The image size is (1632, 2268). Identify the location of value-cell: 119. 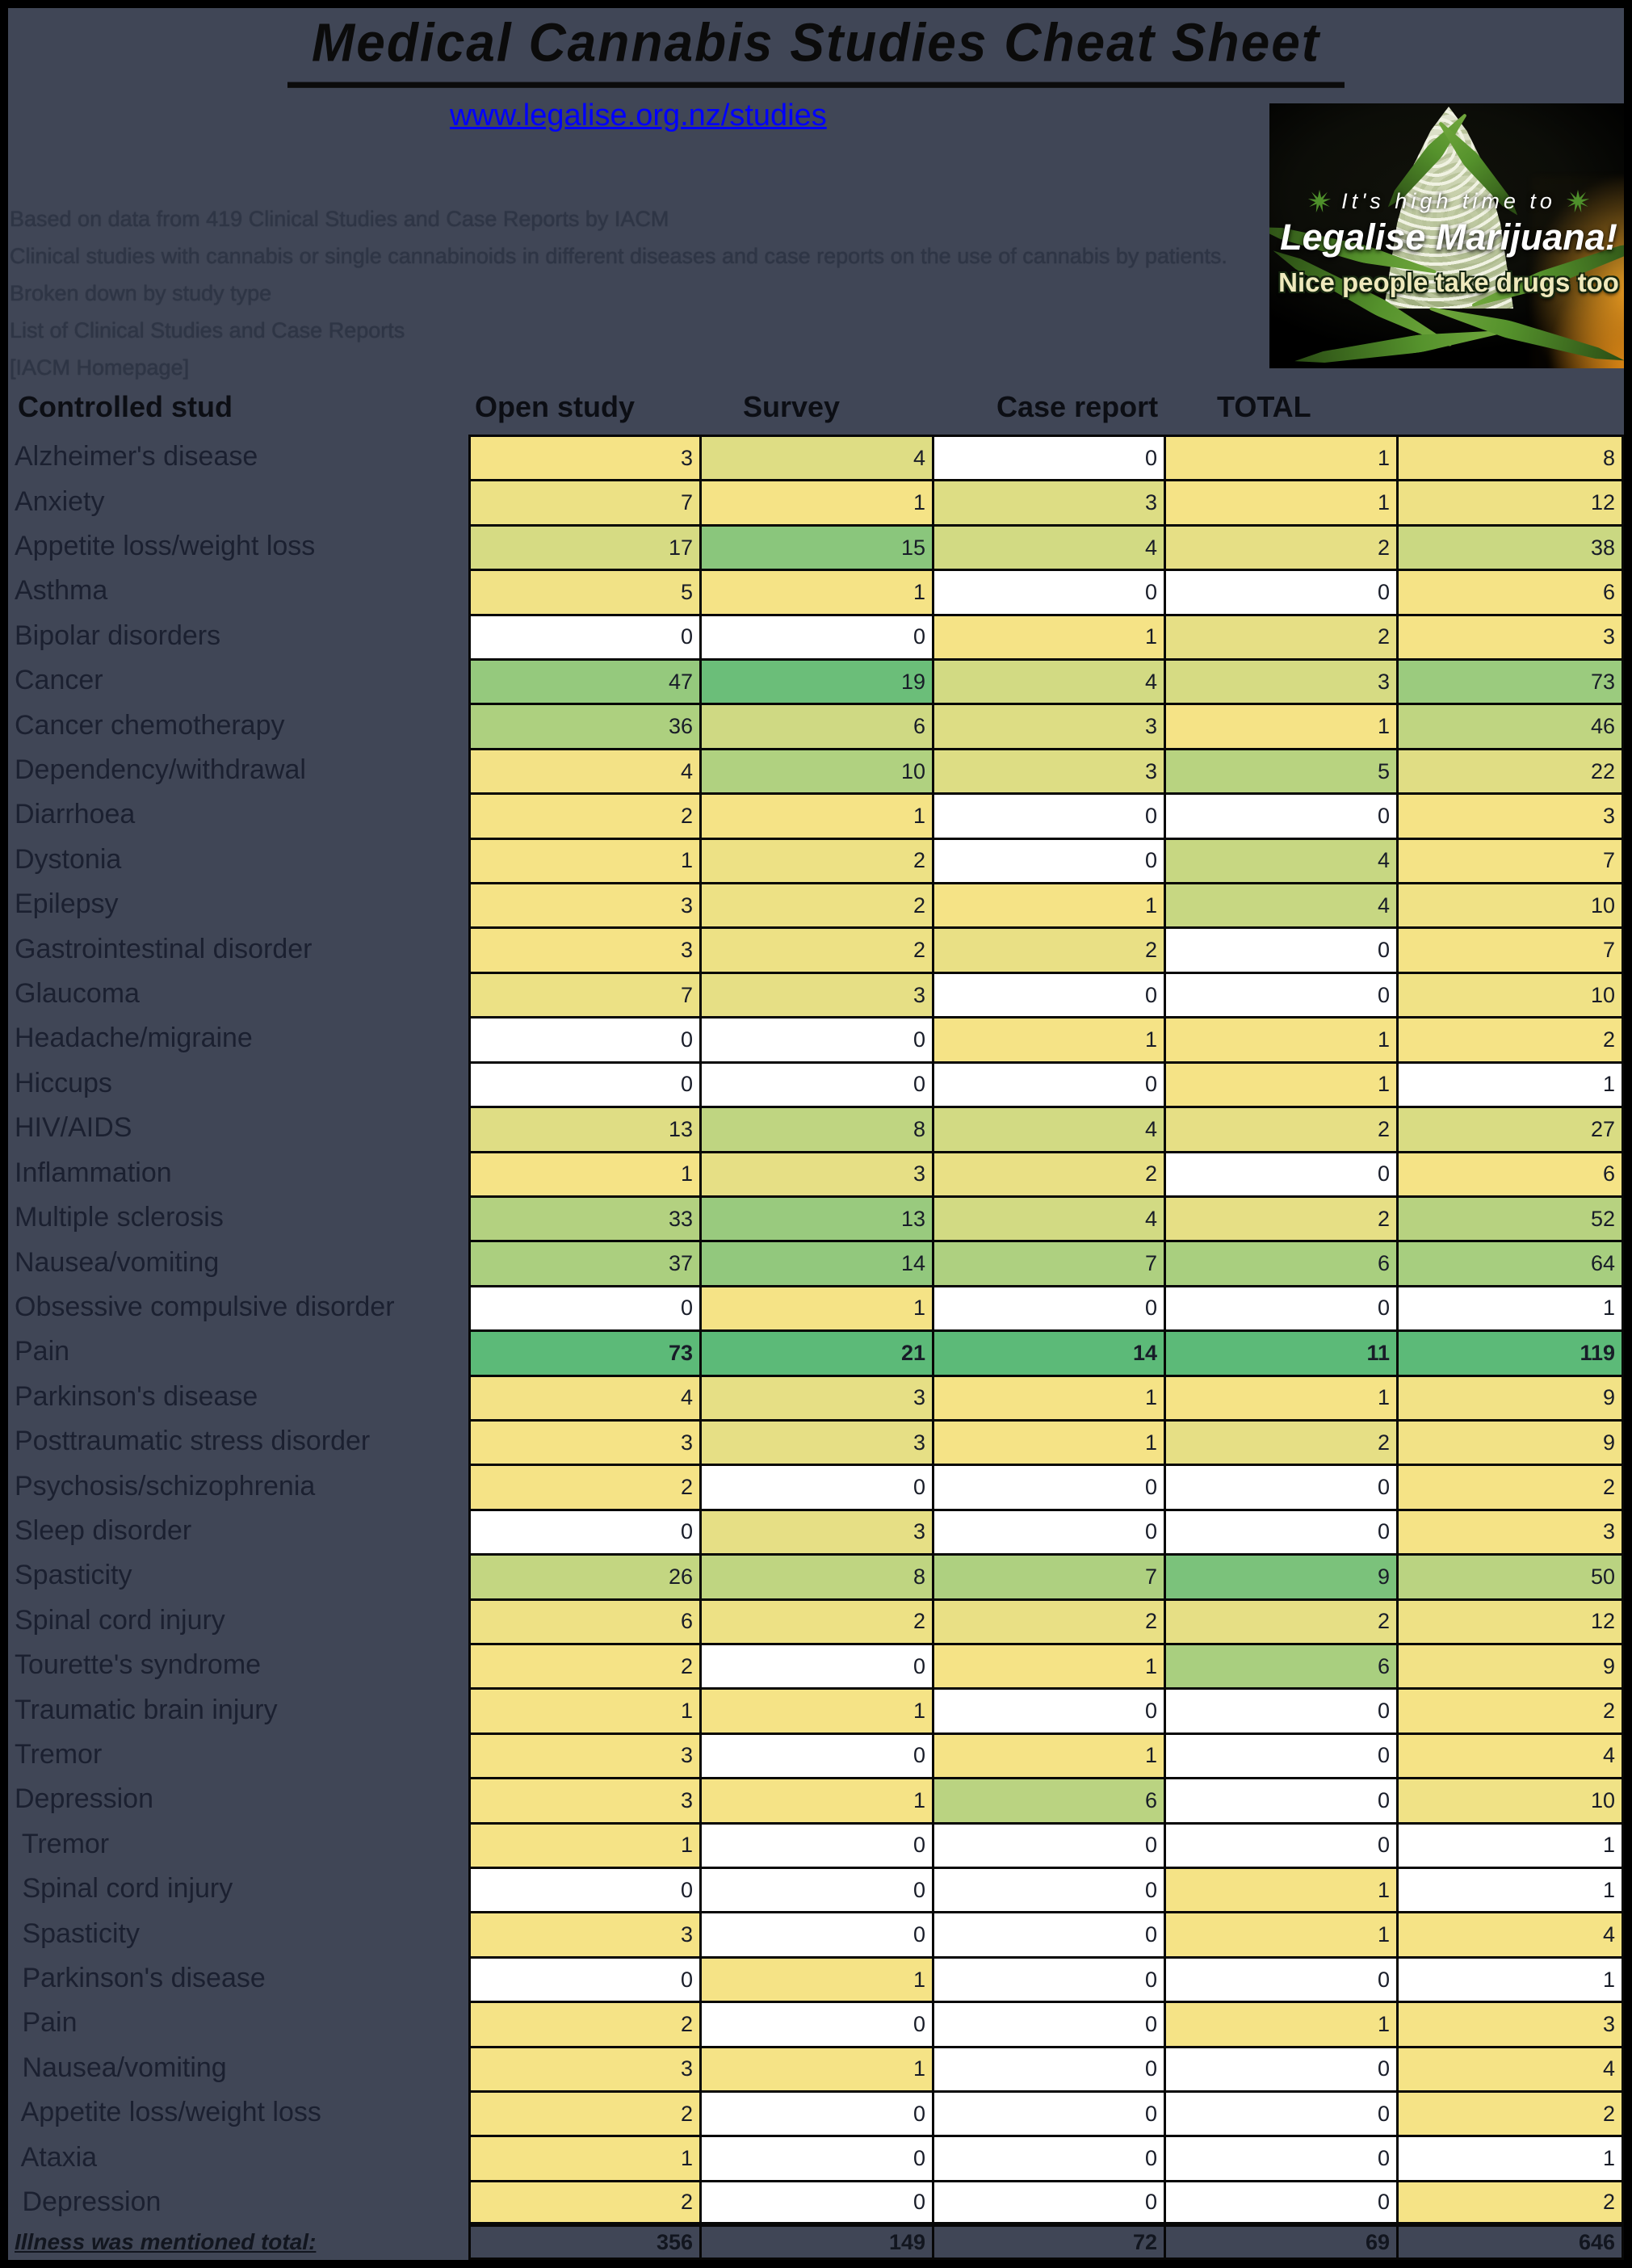
(1510, 1352).